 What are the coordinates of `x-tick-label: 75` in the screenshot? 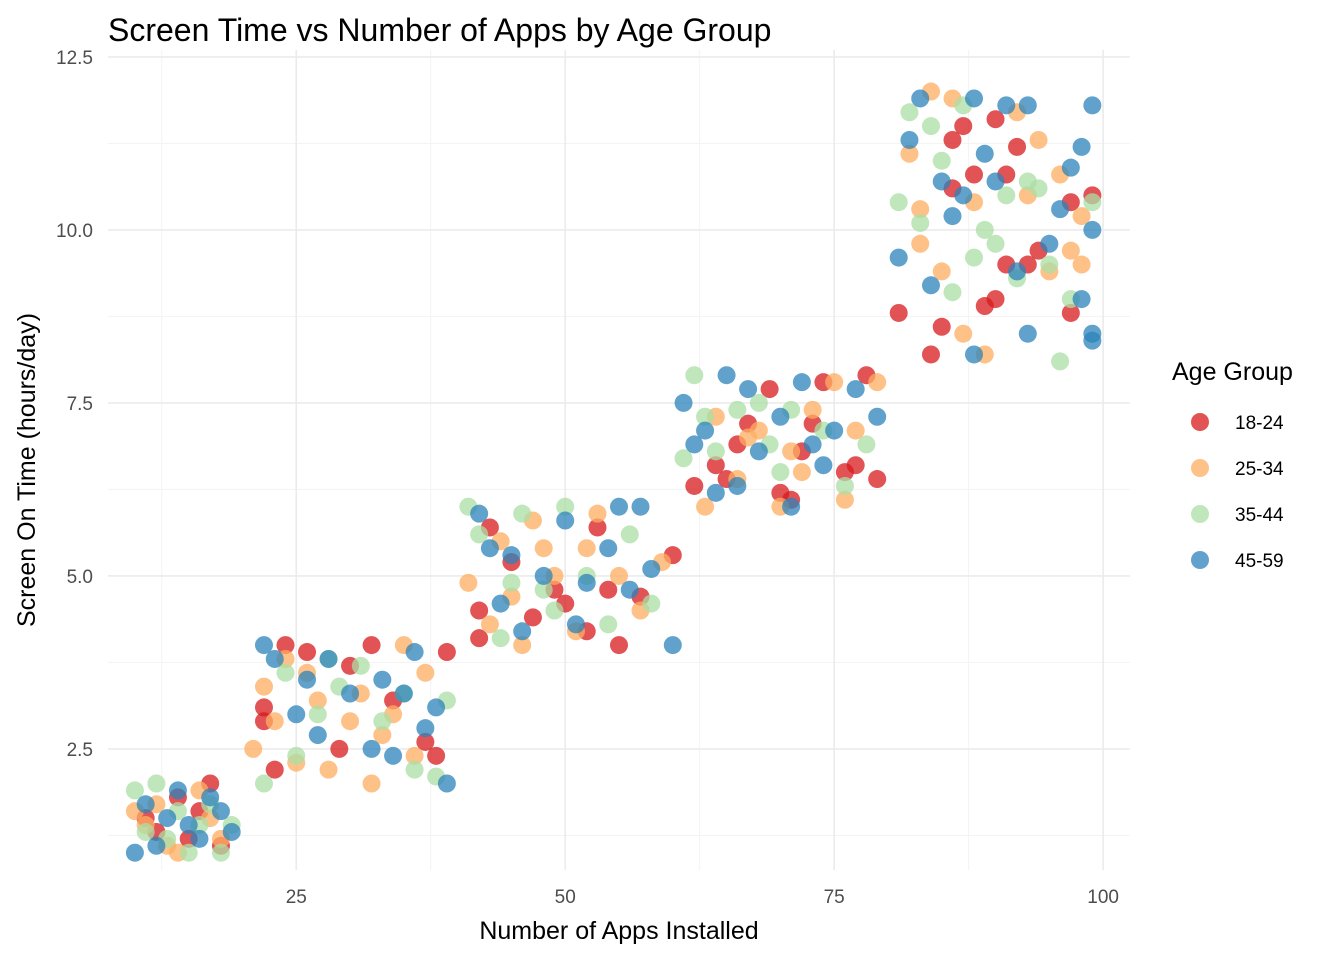 It's located at (834, 897).